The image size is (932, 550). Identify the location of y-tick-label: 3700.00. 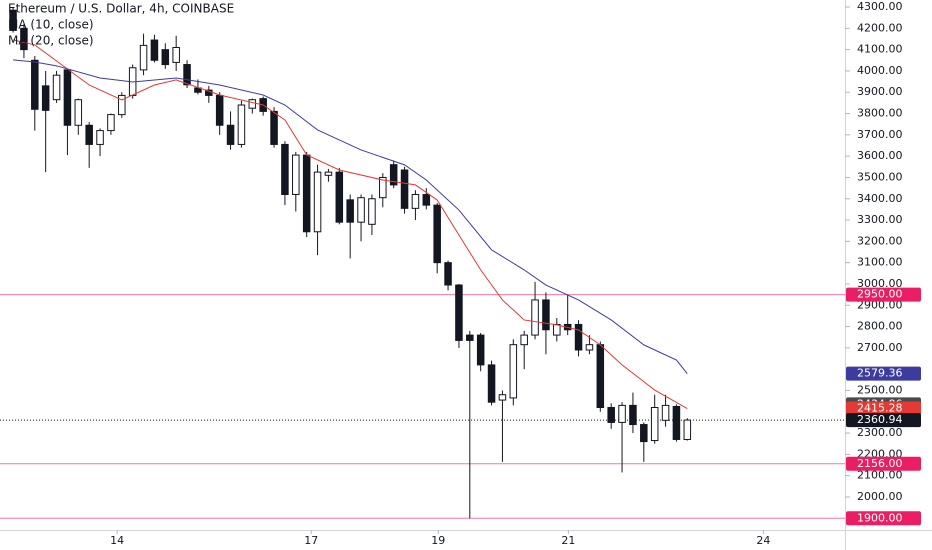
(880, 134).